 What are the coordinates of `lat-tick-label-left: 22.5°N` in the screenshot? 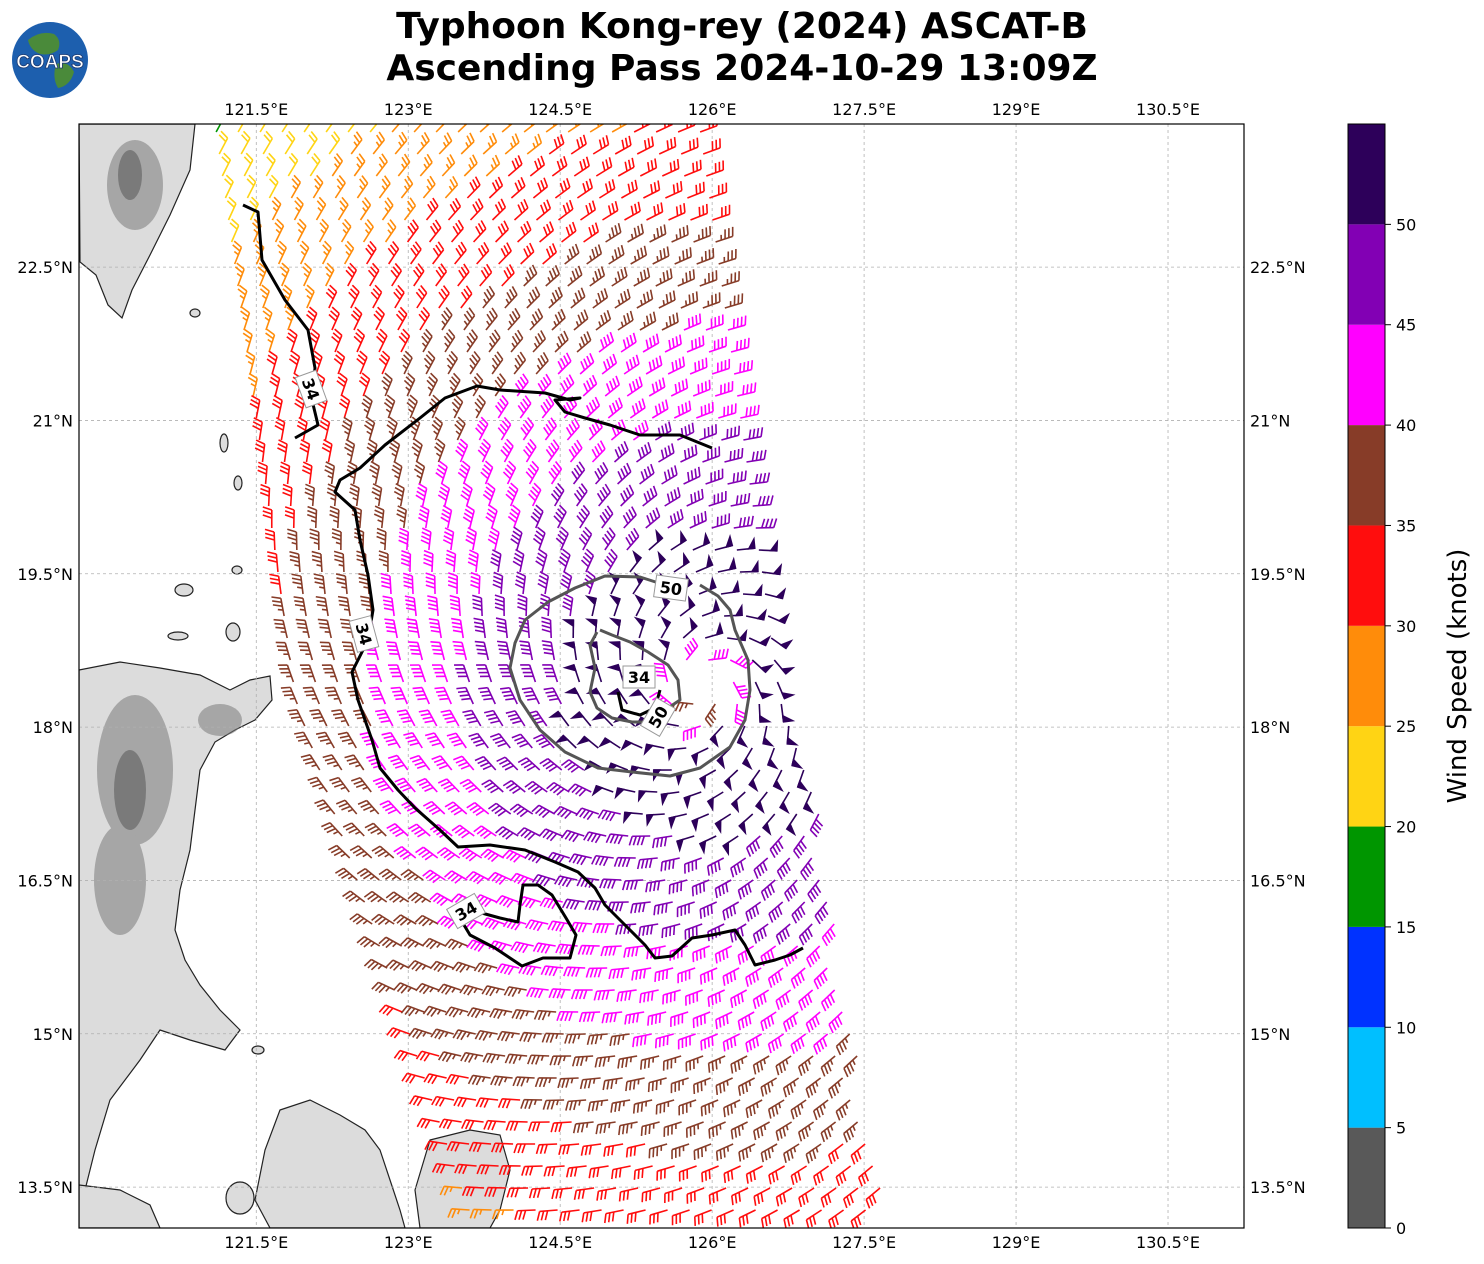 It's located at (45, 267).